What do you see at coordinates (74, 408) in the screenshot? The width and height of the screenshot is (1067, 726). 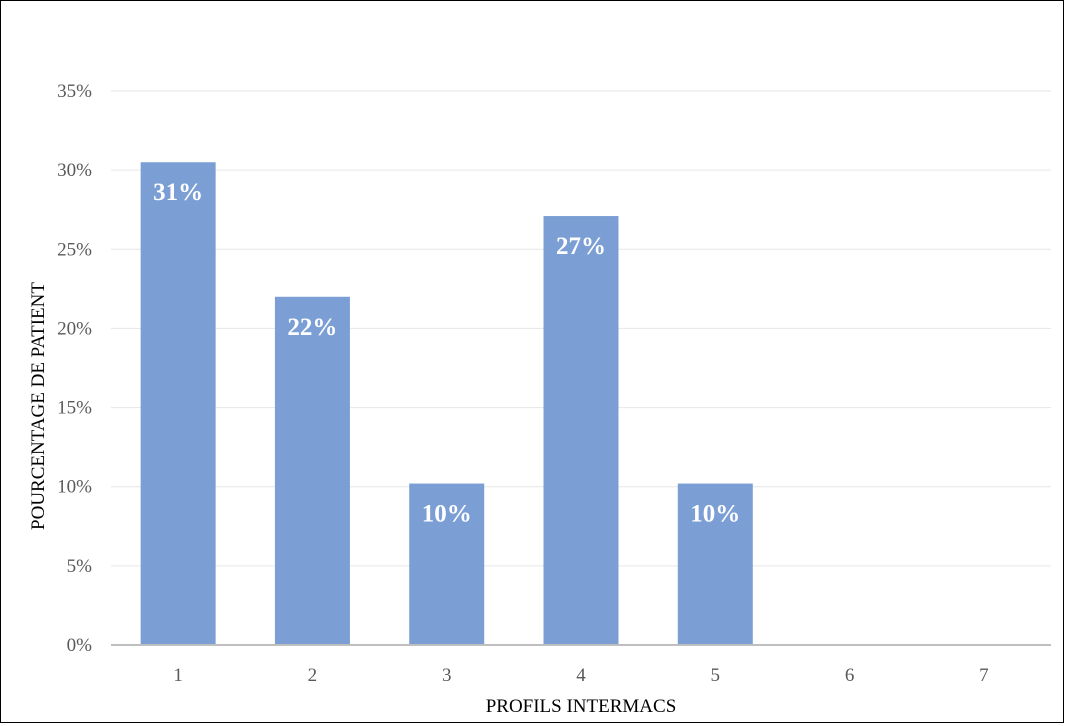 I see `y-tick-label: 15%` at bounding box center [74, 408].